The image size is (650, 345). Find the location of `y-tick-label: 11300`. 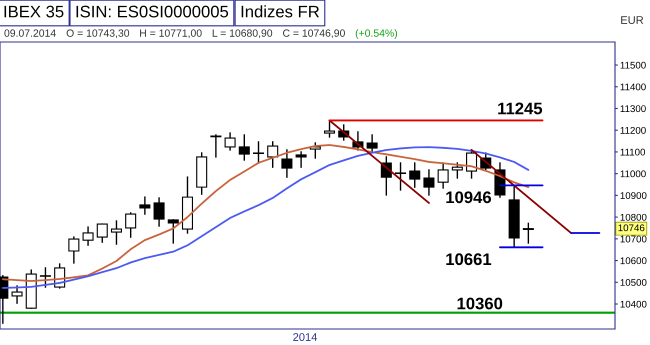

y-tick-label: 11300 is located at coordinates (633, 108).